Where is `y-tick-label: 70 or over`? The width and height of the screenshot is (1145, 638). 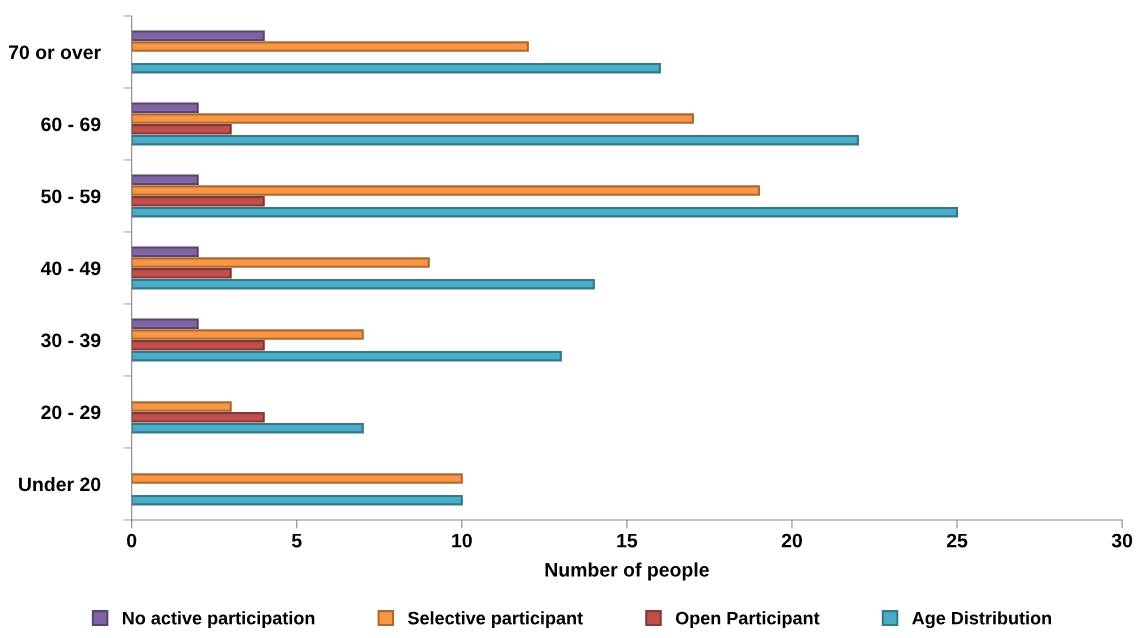 y-tick-label: 70 or over is located at coordinates (55, 52).